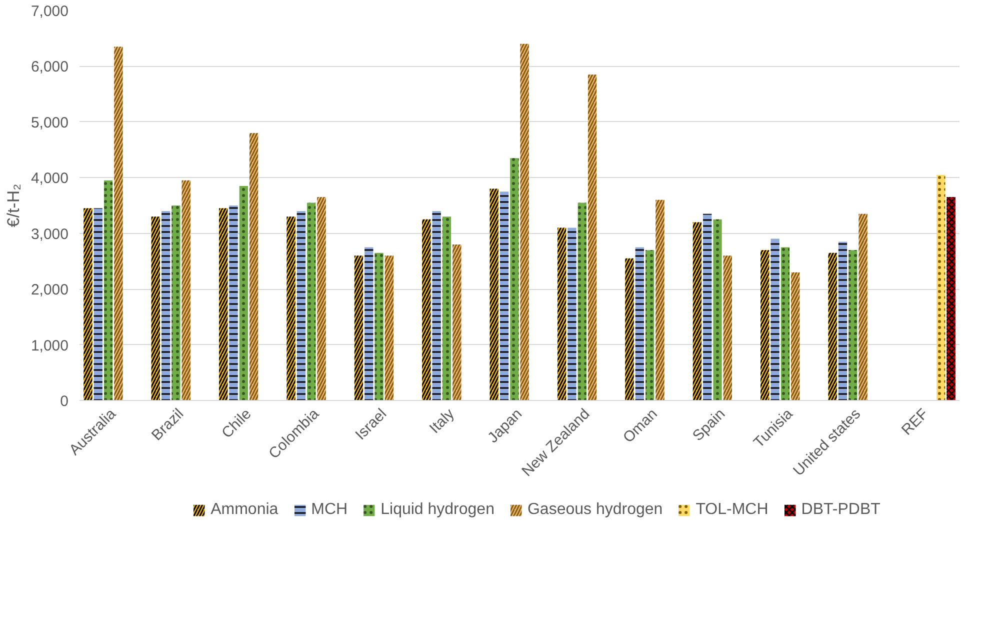  I want to click on legend-label: DBT-PDBT, so click(840, 510).